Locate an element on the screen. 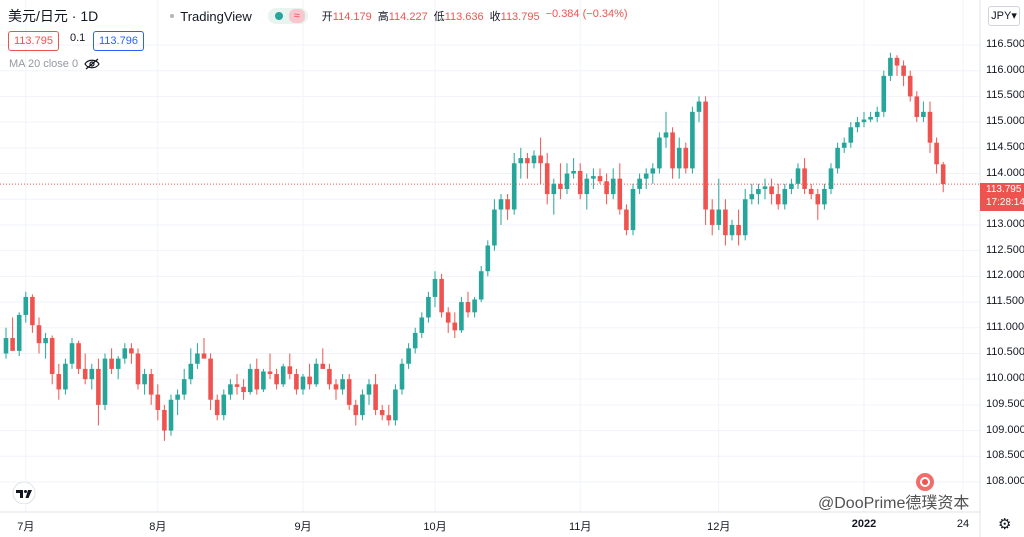  time-tick-label: 10月 is located at coordinates (435, 527).